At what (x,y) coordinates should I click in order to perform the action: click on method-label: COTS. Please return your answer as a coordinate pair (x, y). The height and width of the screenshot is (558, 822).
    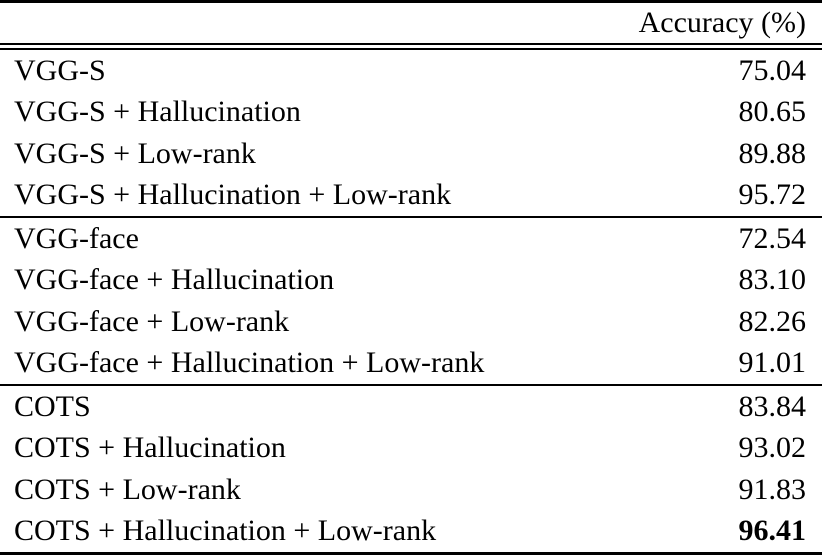
    Looking at the image, I should click on (52, 406).